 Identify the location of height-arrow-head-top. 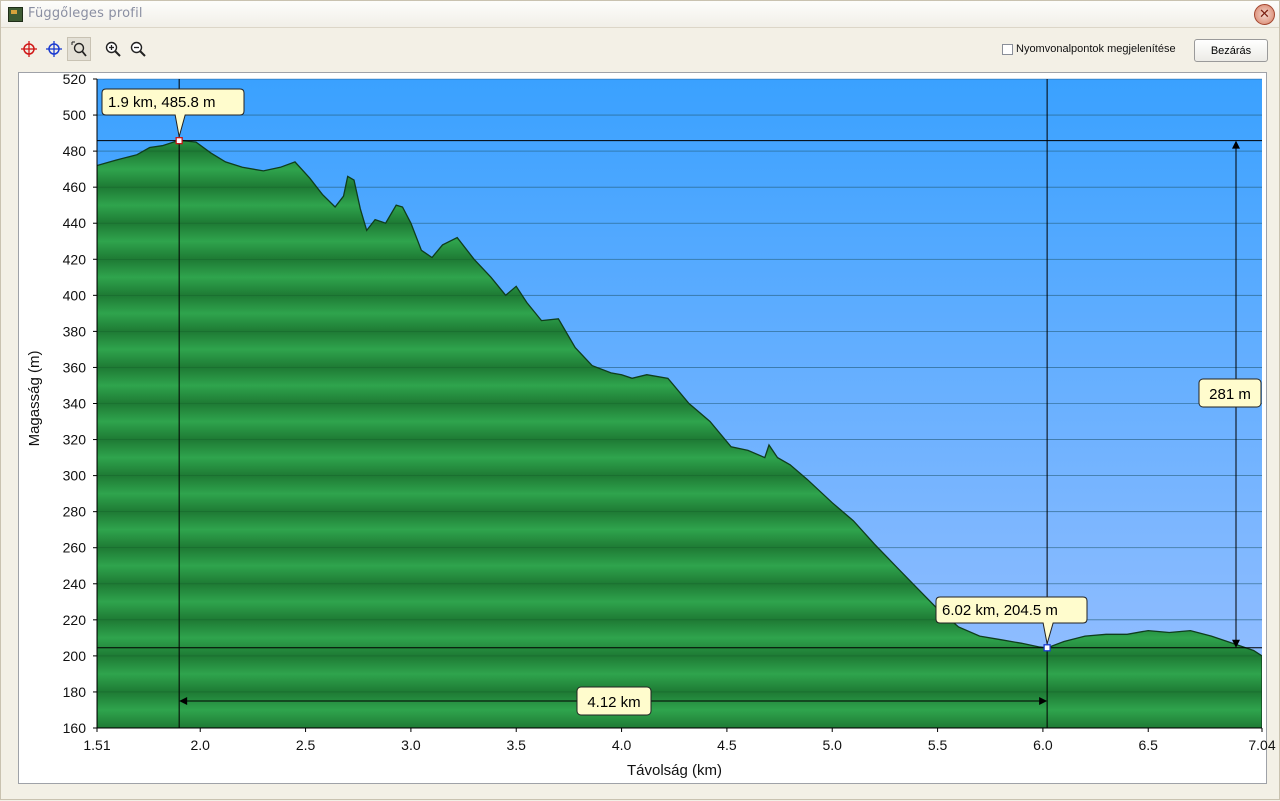
(1236, 144).